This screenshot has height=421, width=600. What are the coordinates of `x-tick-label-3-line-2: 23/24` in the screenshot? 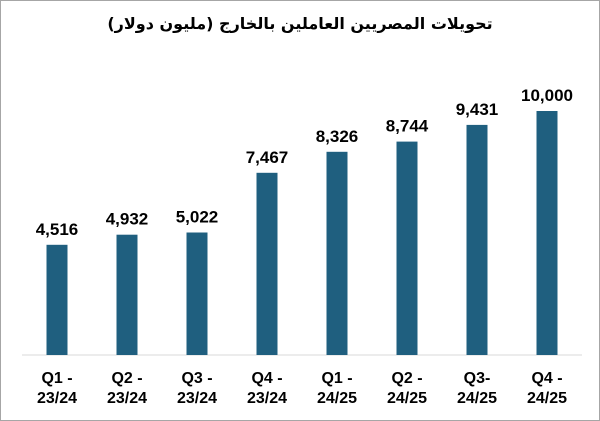 It's located at (197, 398).